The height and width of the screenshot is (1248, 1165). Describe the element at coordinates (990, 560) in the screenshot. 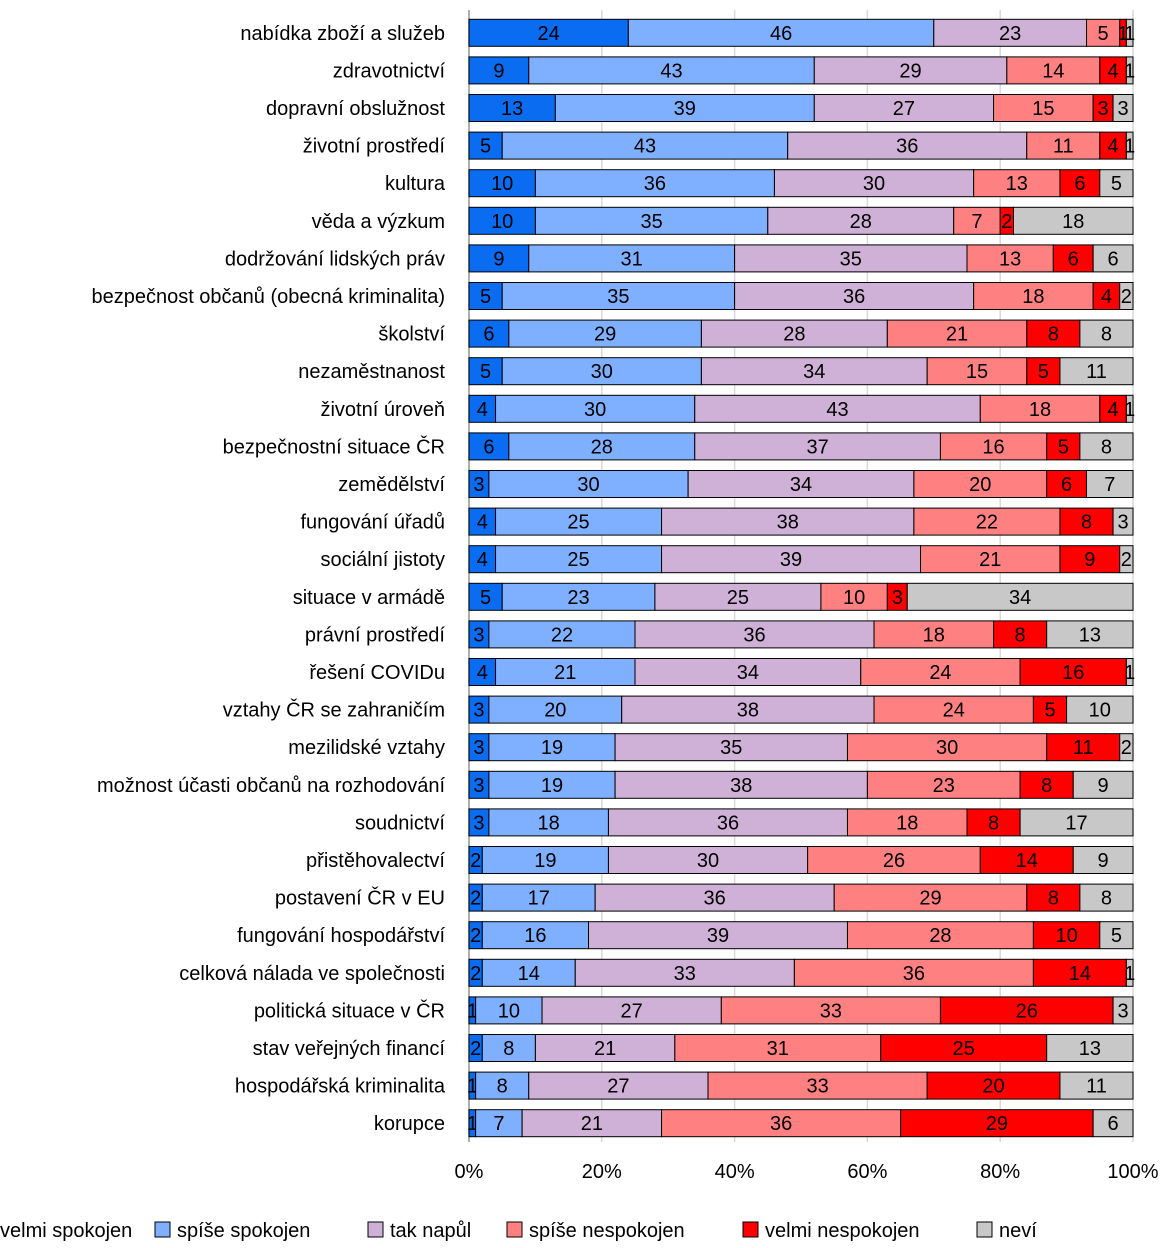

I see `data-label: 21` at that location.